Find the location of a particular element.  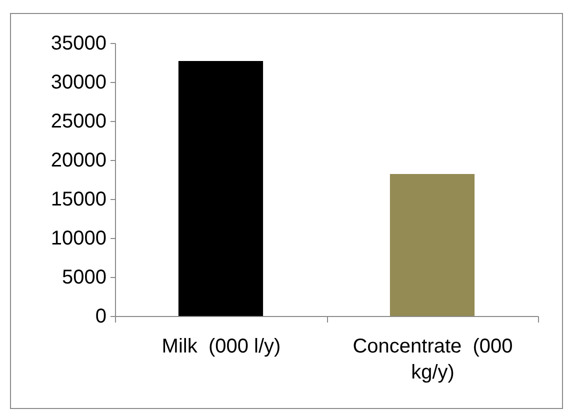

x-tick-label: Concentrate (000 kg/y) is located at coordinates (432, 360).